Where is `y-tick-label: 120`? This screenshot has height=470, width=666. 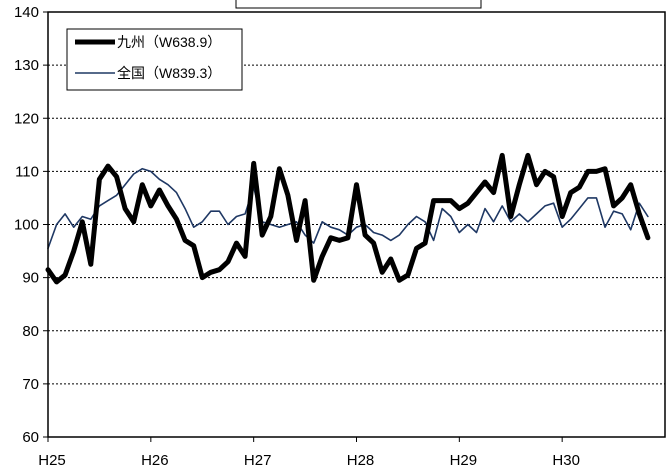
y-tick-label: 120 is located at coordinates (26, 118).